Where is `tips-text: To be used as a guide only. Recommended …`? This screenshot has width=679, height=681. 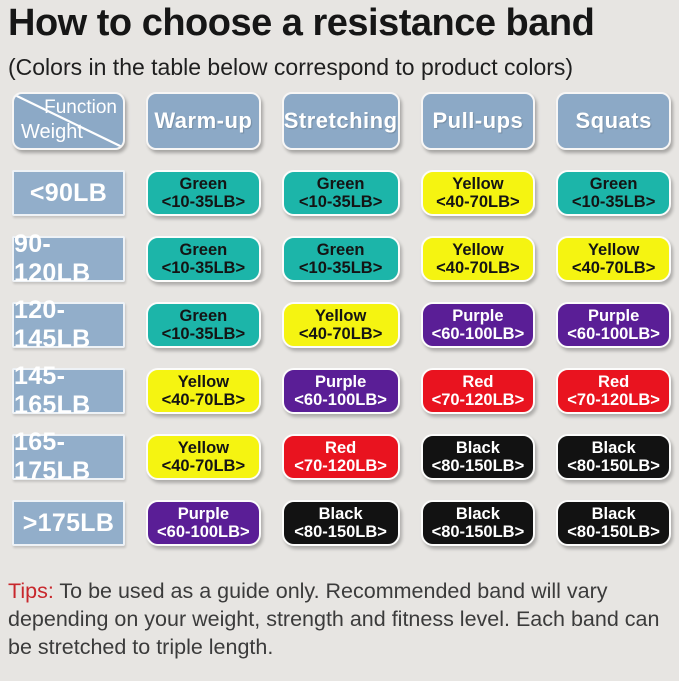
tips-text: To be used as a guide only. Recommended … is located at coordinates (334, 619).